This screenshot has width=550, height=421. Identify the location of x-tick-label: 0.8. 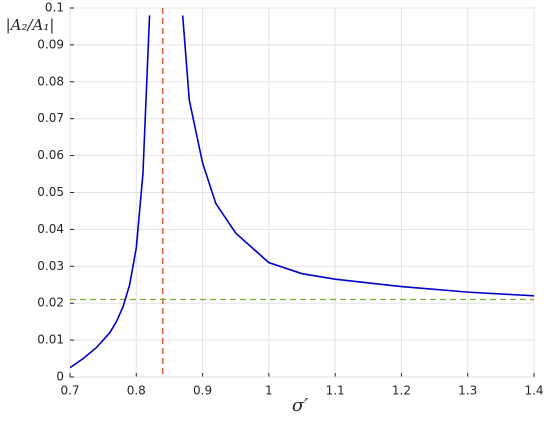
(136, 391).